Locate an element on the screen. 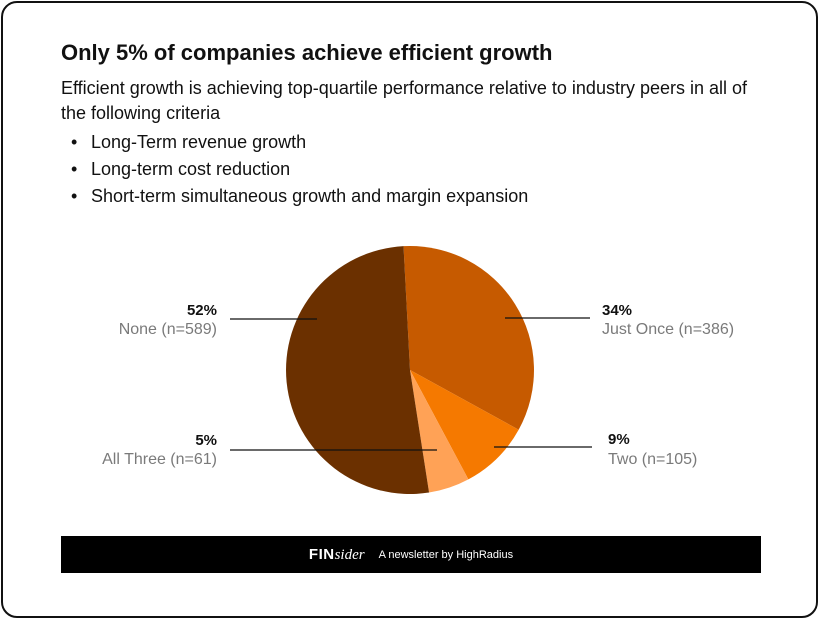 Image resolution: width=823 pixels, height=622 pixels. logo-sider: sider is located at coordinates (349, 554).